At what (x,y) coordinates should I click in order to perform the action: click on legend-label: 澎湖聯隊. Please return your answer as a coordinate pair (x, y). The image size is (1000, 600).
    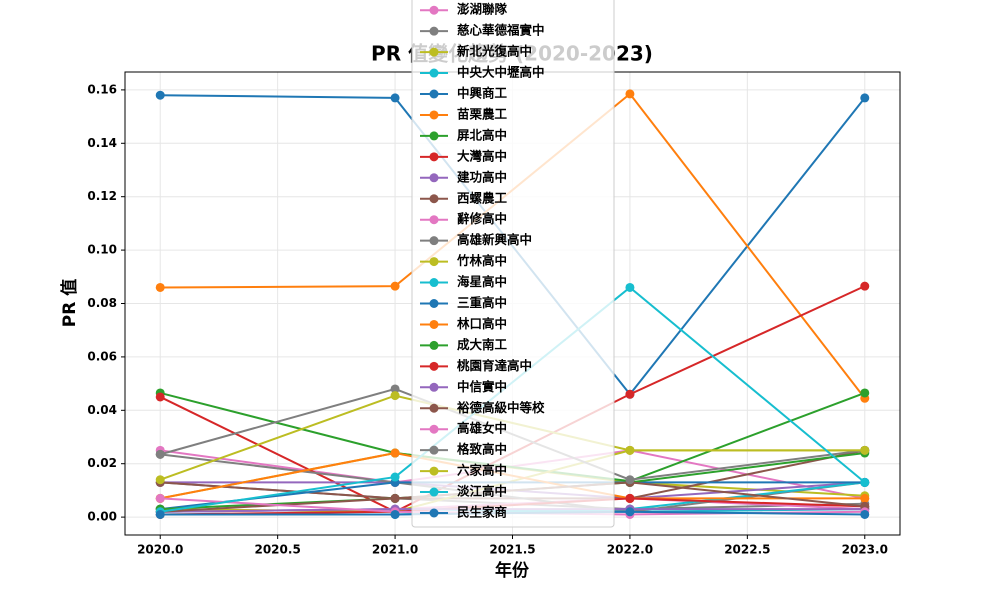
    Looking at the image, I should click on (482, 9).